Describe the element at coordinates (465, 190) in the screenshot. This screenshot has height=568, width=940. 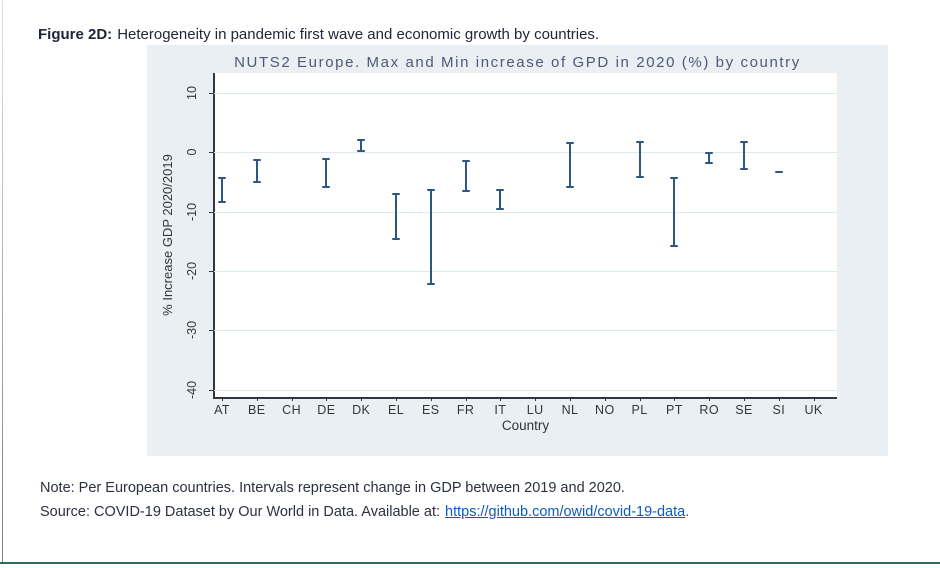
I see `interval-cap-bottom-FR` at that location.